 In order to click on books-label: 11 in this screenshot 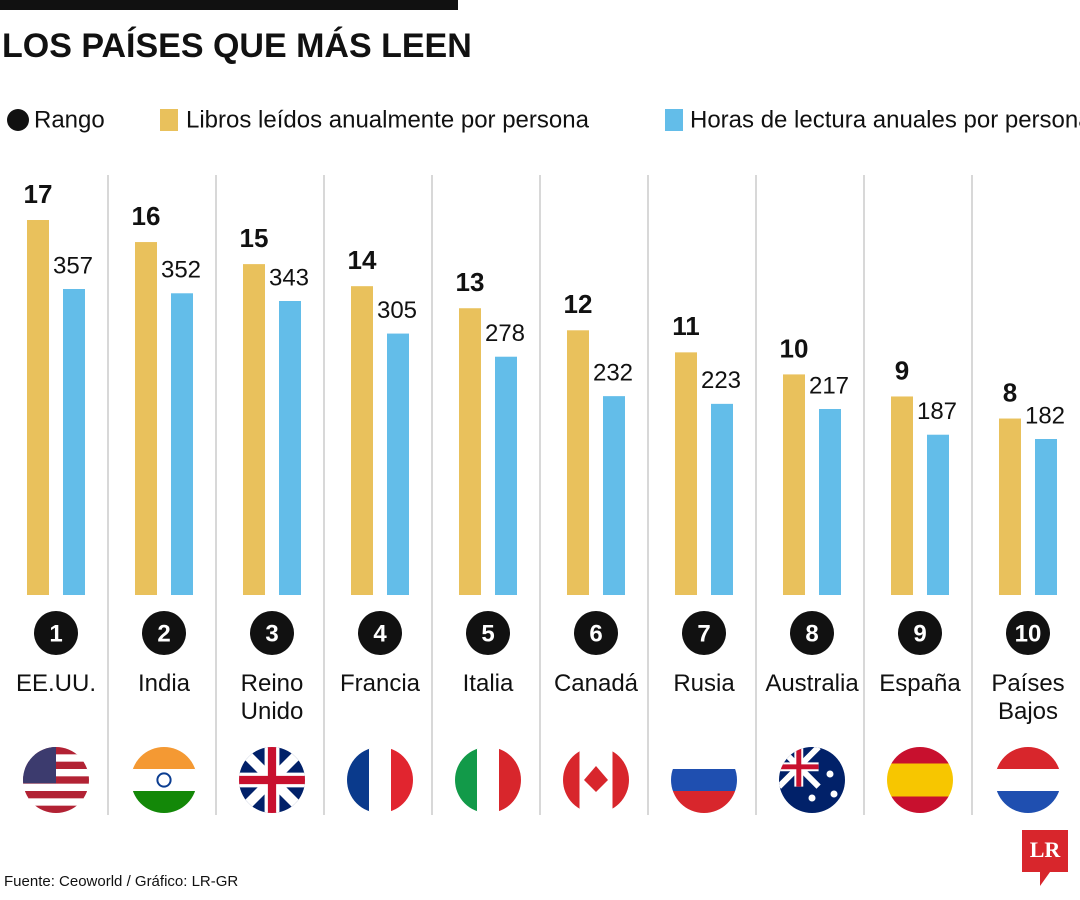, I will do `click(686, 326)`.